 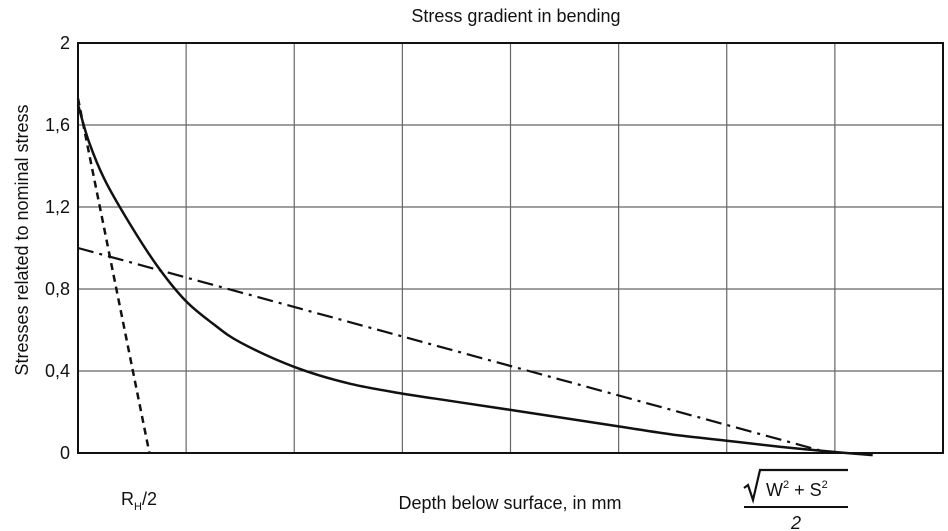 What do you see at coordinates (22, 239) in the screenshot?
I see `y-axis-label: Stresses related to nominal stress` at bounding box center [22, 239].